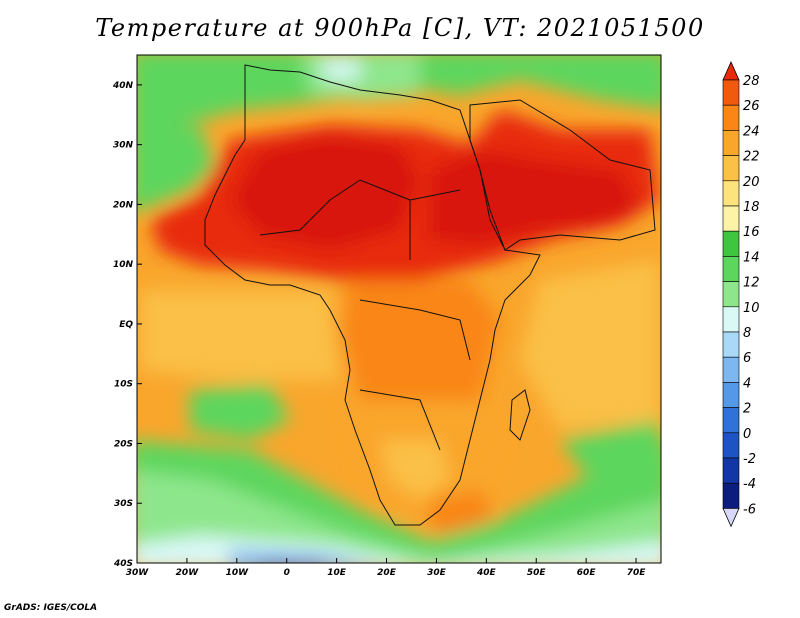 The height and width of the screenshot is (618, 800). Describe the element at coordinates (51, 608) in the screenshot. I see `credit-label: GrADS: IGES/COLA` at that location.